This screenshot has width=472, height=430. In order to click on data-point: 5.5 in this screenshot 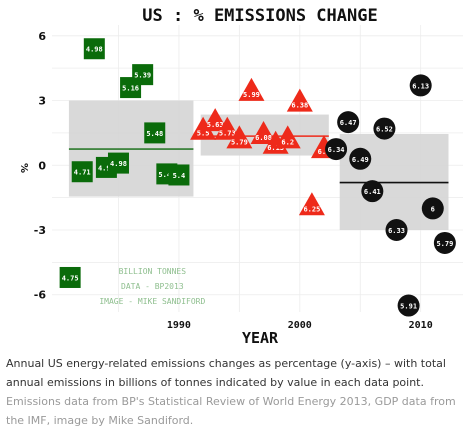, I will do `click(203, 128)`.